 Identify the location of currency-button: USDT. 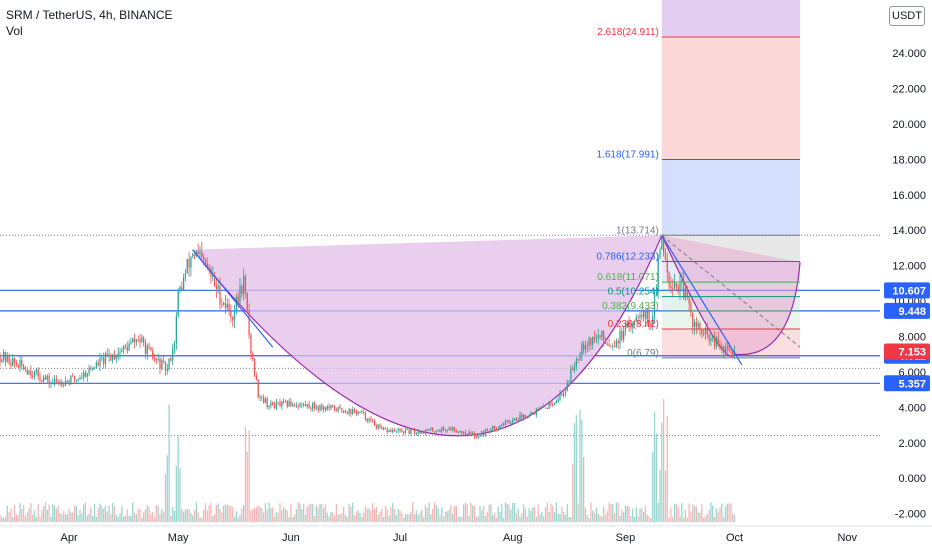
(907, 16).